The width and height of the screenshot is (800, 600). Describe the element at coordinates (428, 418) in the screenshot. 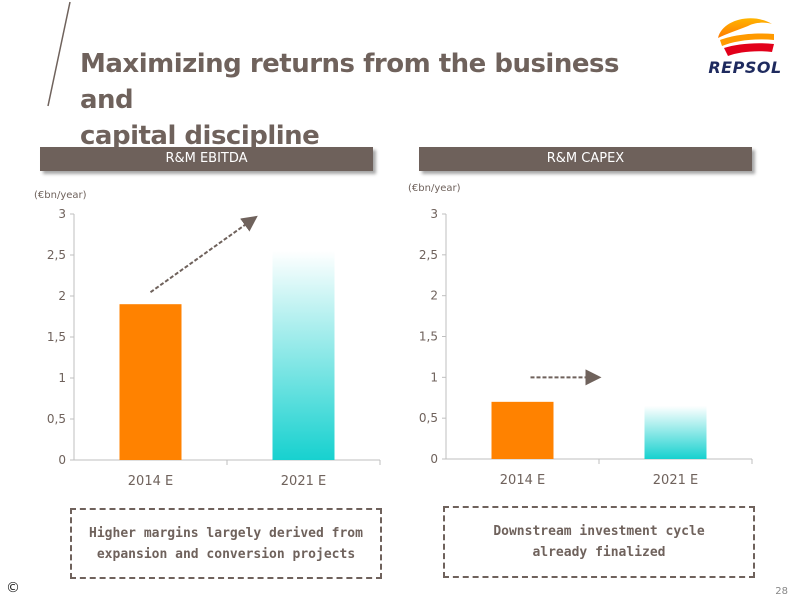

I see `capex-y-tick-label: 0,5` at that location.